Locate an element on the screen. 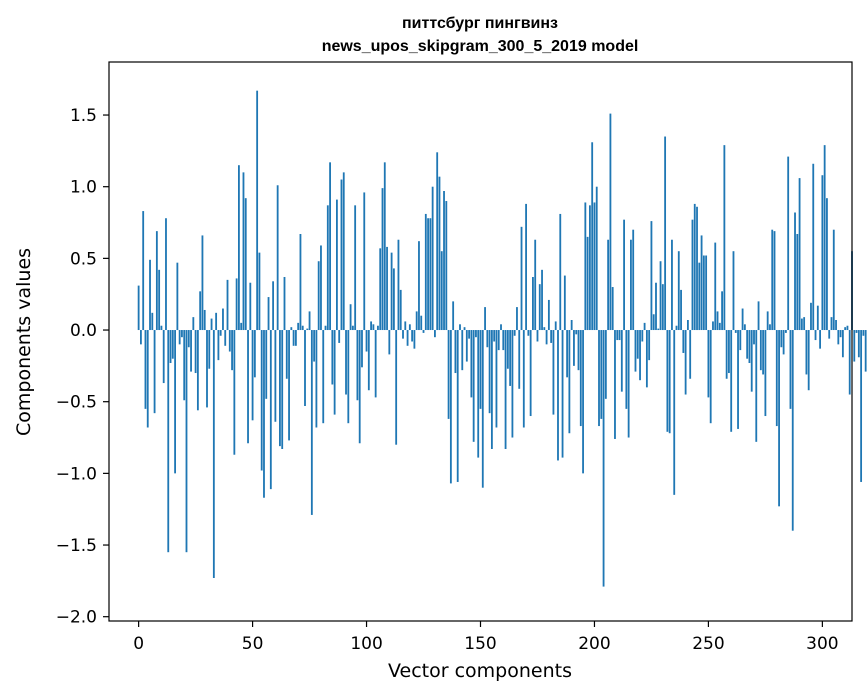  y-tick-label-1: −1.5 is located at coordinates (76, 546).